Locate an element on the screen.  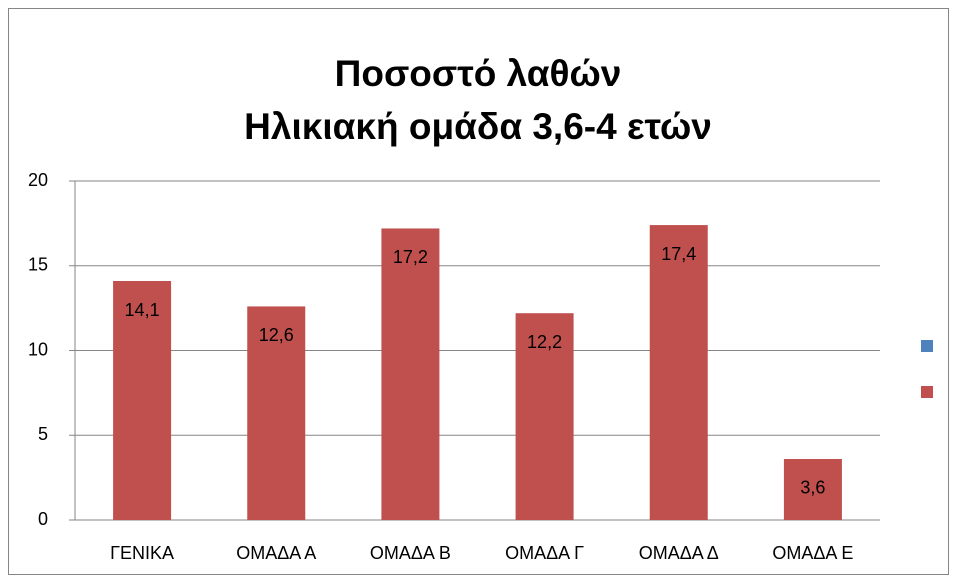
x-tick-label: ΓΕΝΙΚΑ is located at coordinates (142, 553).